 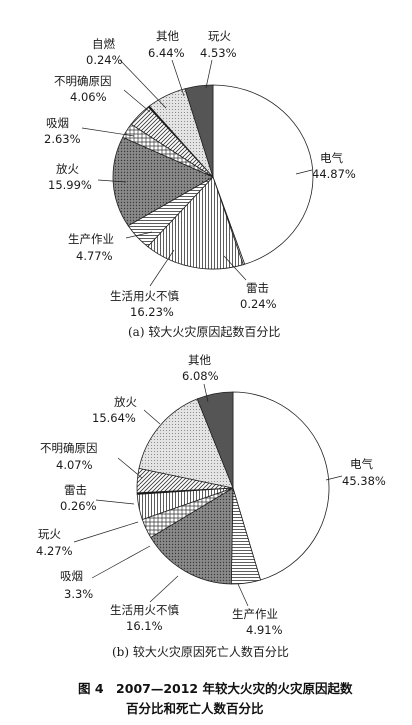 I want to click on label-a-wanhuo-name: 玩火, so click(x=219, y=36).